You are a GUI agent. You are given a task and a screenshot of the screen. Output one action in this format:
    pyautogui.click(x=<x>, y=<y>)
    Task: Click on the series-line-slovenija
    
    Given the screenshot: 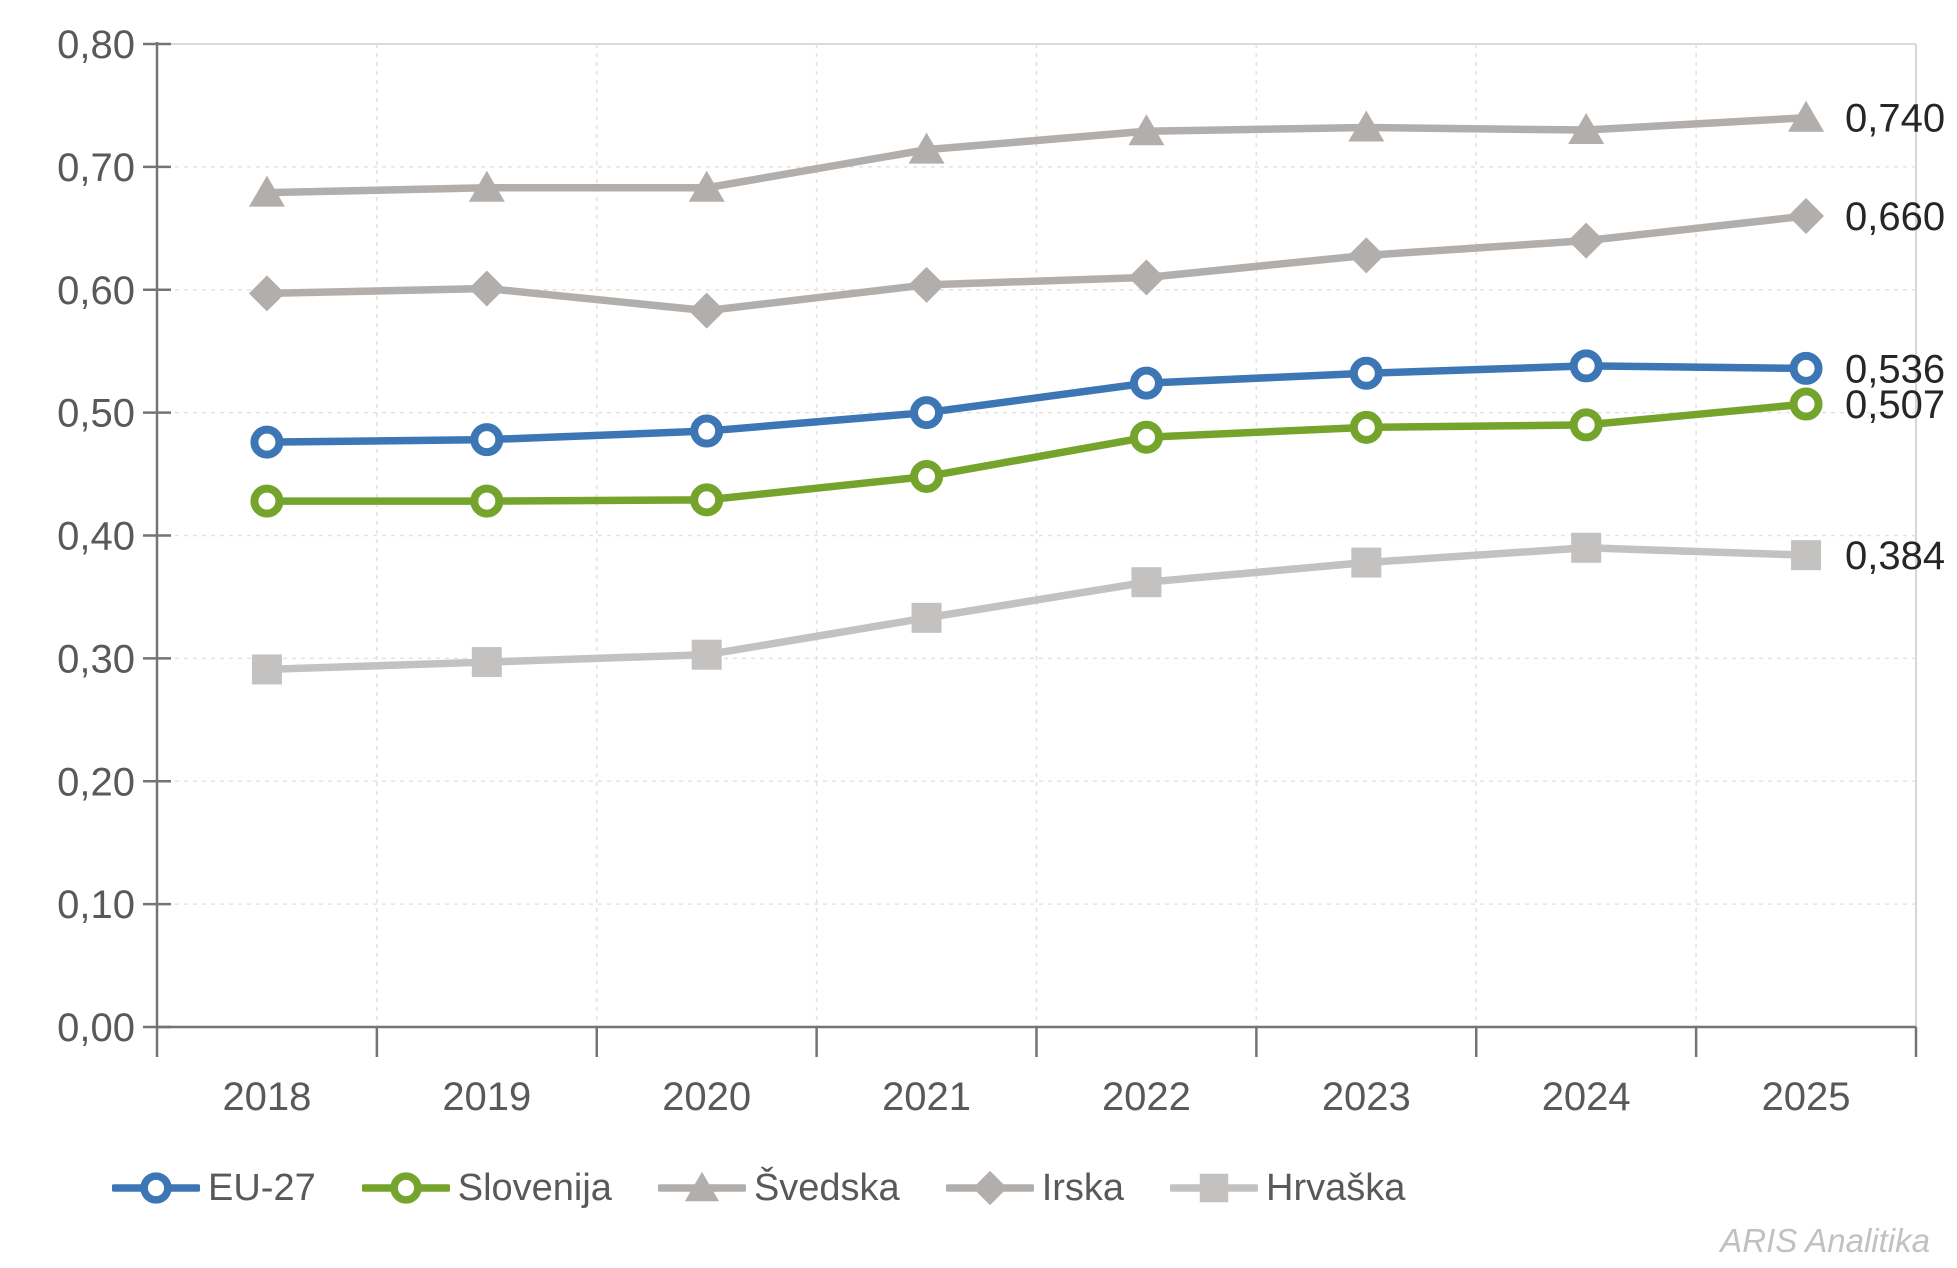 What is the action you would take?
    pyautogui.click(x=1036, y=452)
    